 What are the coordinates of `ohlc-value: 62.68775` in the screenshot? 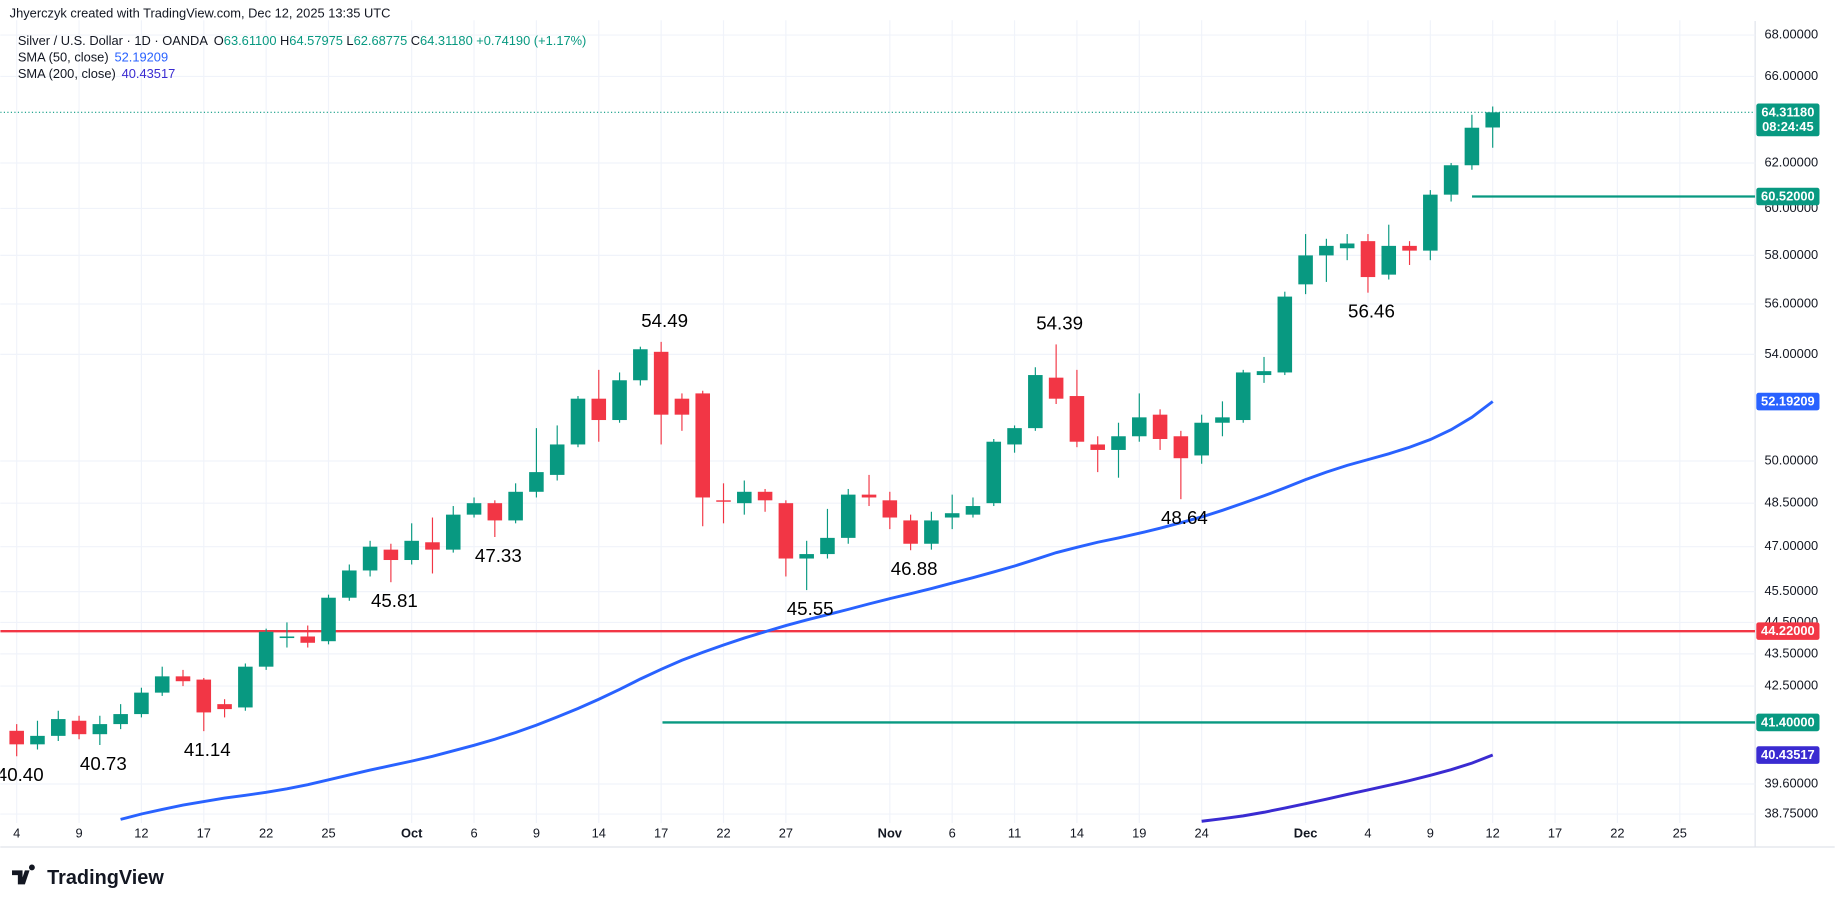 It's located at (381, 41).